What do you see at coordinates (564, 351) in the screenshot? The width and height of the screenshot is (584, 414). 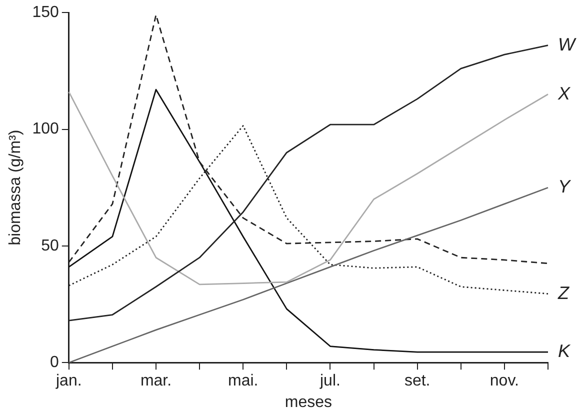 I see `series-label: K` at bounding box center [564, 351].